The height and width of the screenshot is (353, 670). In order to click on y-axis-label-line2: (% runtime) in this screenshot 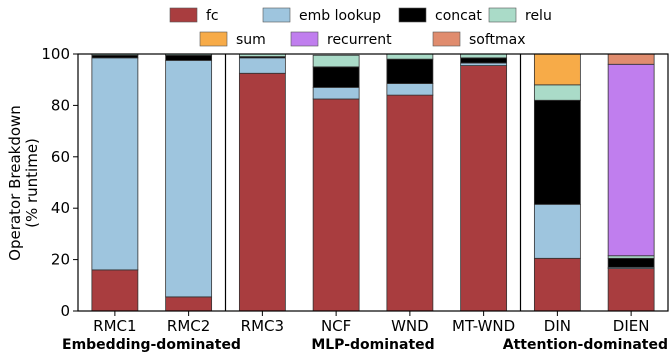, I will do `click(32, 183)`.